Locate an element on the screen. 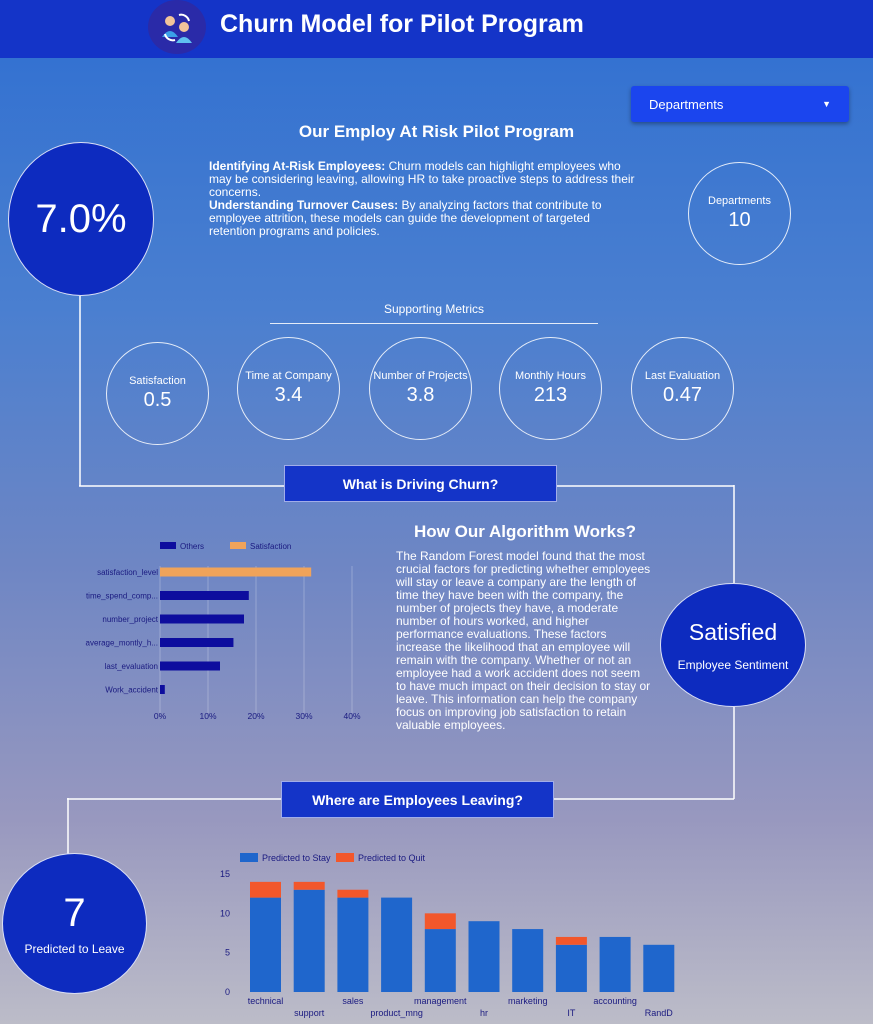  driving-churn-title: What is Driving Churn? is located at coordinates (420, 483).